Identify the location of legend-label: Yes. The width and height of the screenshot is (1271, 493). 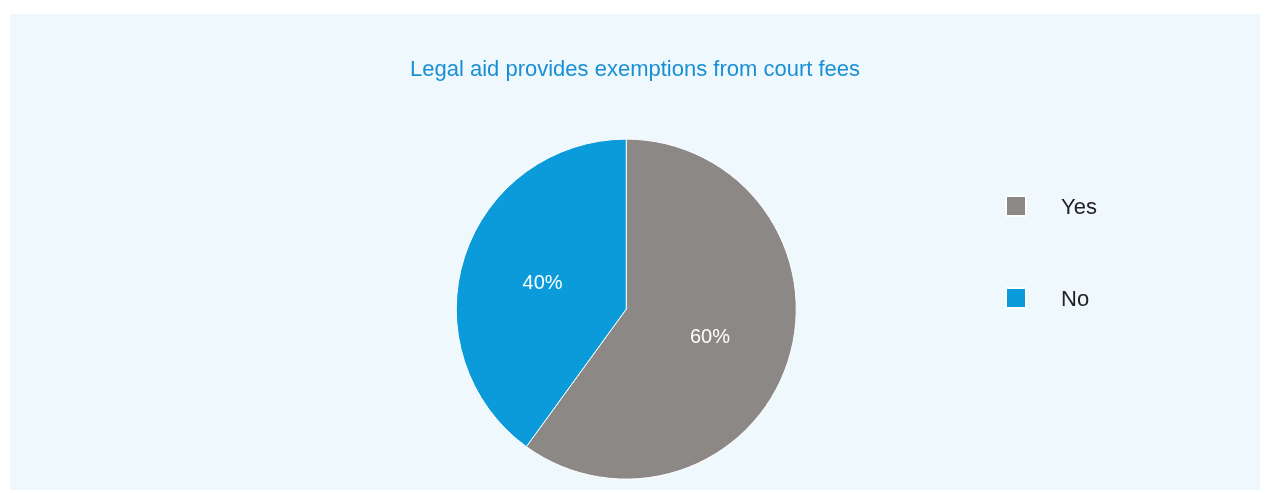
(1079, 206).